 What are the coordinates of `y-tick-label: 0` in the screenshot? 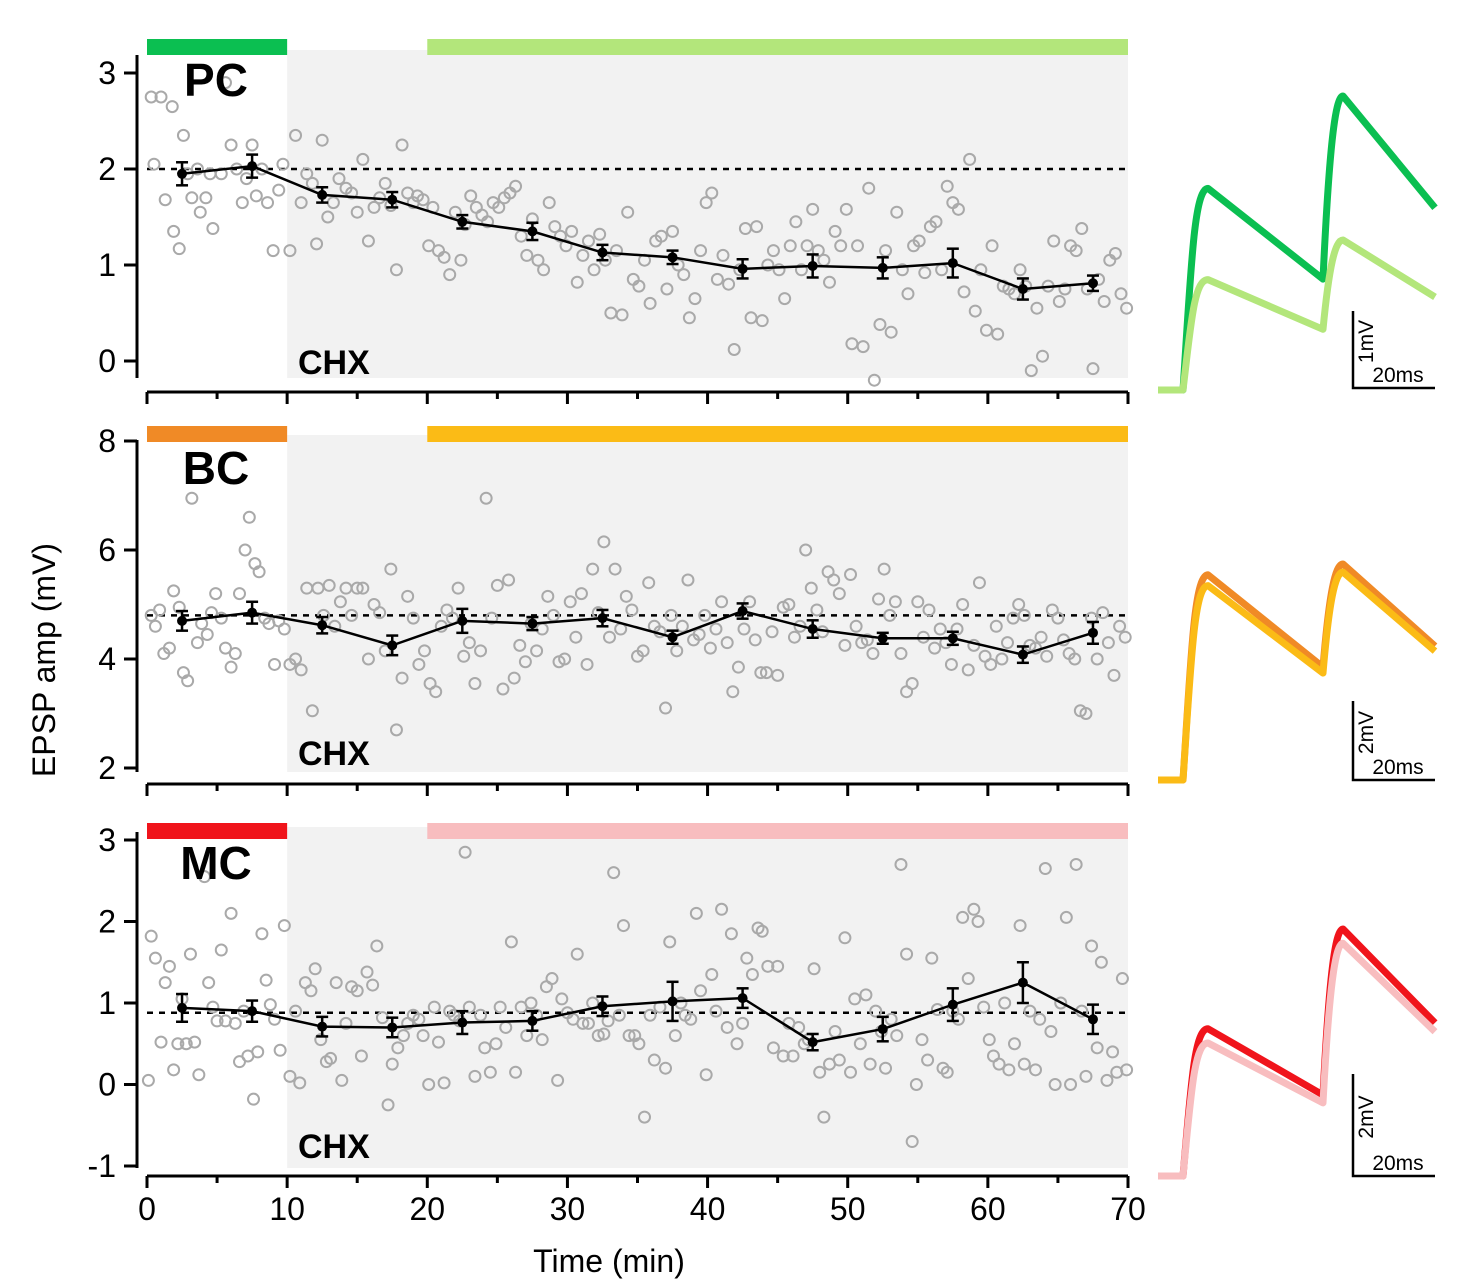 It's located at (107, 361).